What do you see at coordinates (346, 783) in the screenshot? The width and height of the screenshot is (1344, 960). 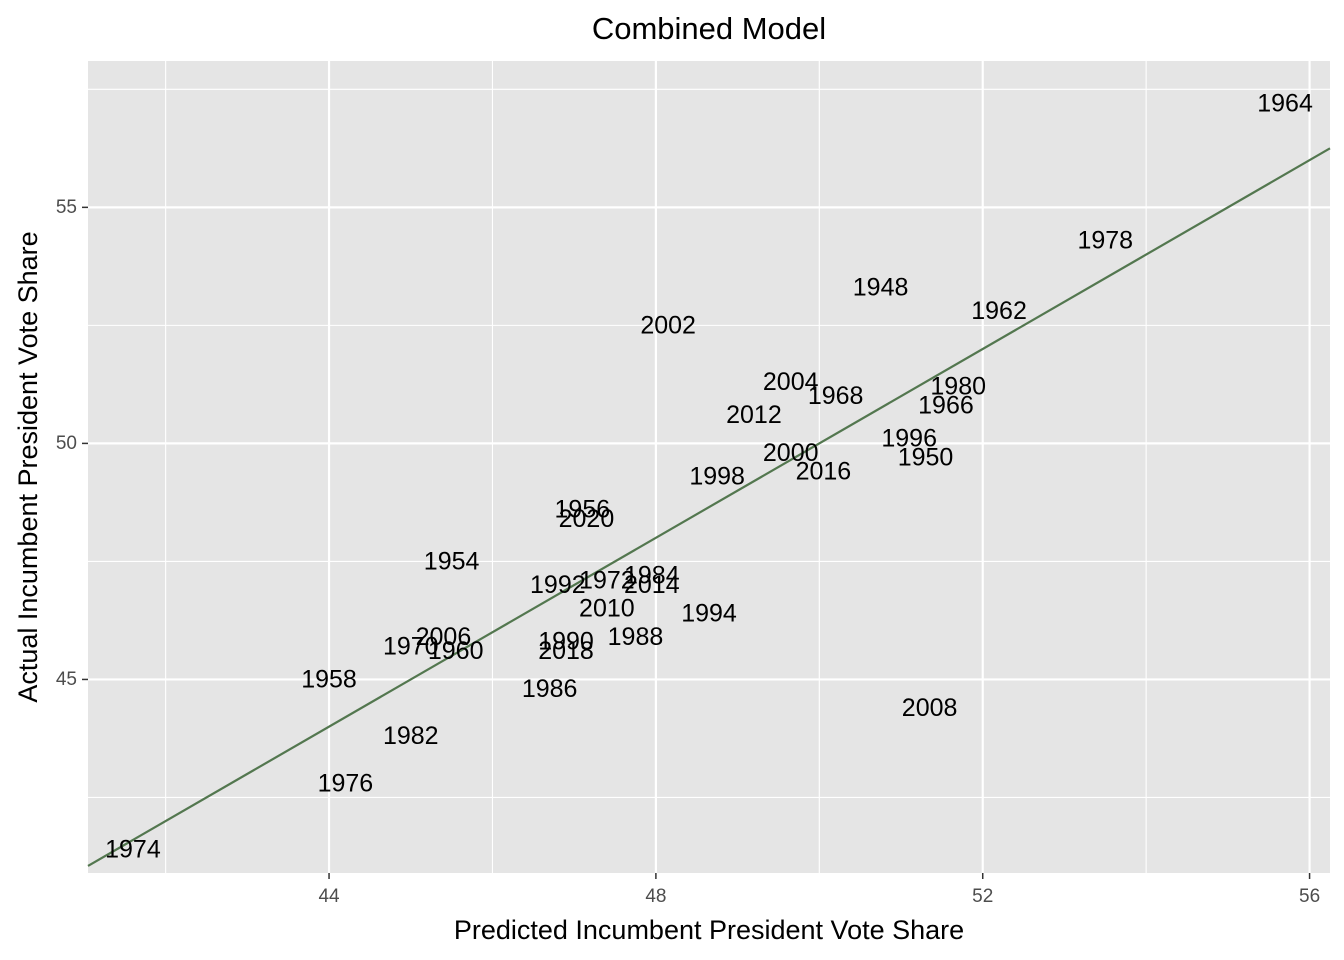 I see `point-label-1976: 1976` at bounding box center [346, 783].